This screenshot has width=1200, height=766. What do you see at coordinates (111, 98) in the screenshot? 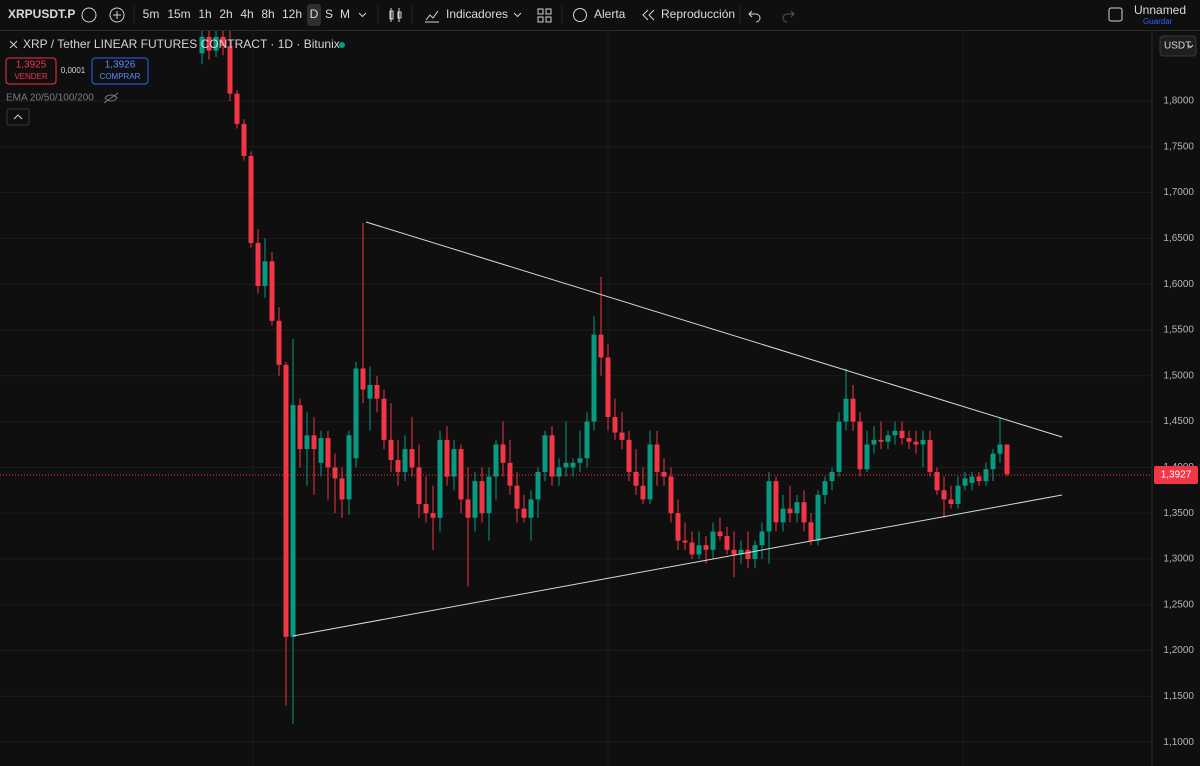
I see `indicator-hidden-icon` at bounding box center [111, 98].